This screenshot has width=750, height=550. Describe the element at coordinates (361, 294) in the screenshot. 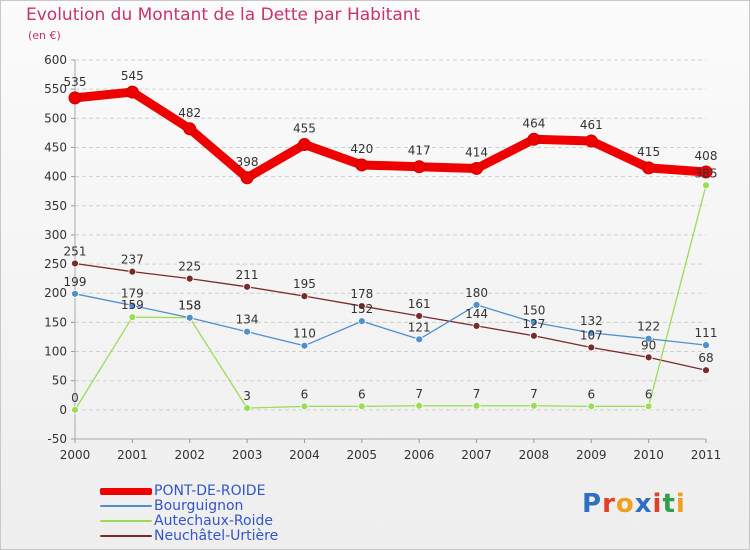

I see `data-label: 178` at that location.